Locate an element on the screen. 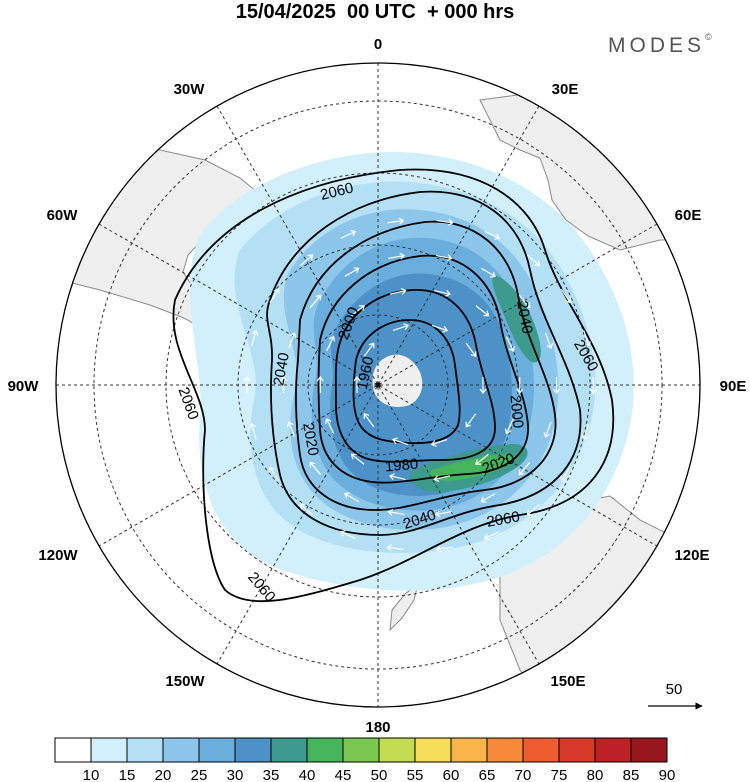 Image resolution: width=750 pixels, height=782 pixels. colorbar-tick-label: 15 is located at coordinates (127, 774).